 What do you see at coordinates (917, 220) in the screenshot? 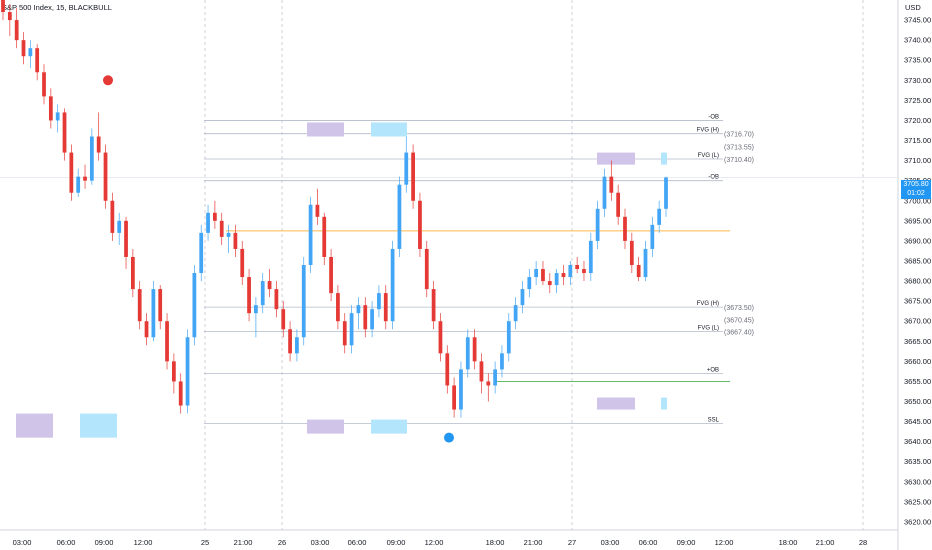
I see `price-tick-label: 3695.00` at bounding box center [917, 220].